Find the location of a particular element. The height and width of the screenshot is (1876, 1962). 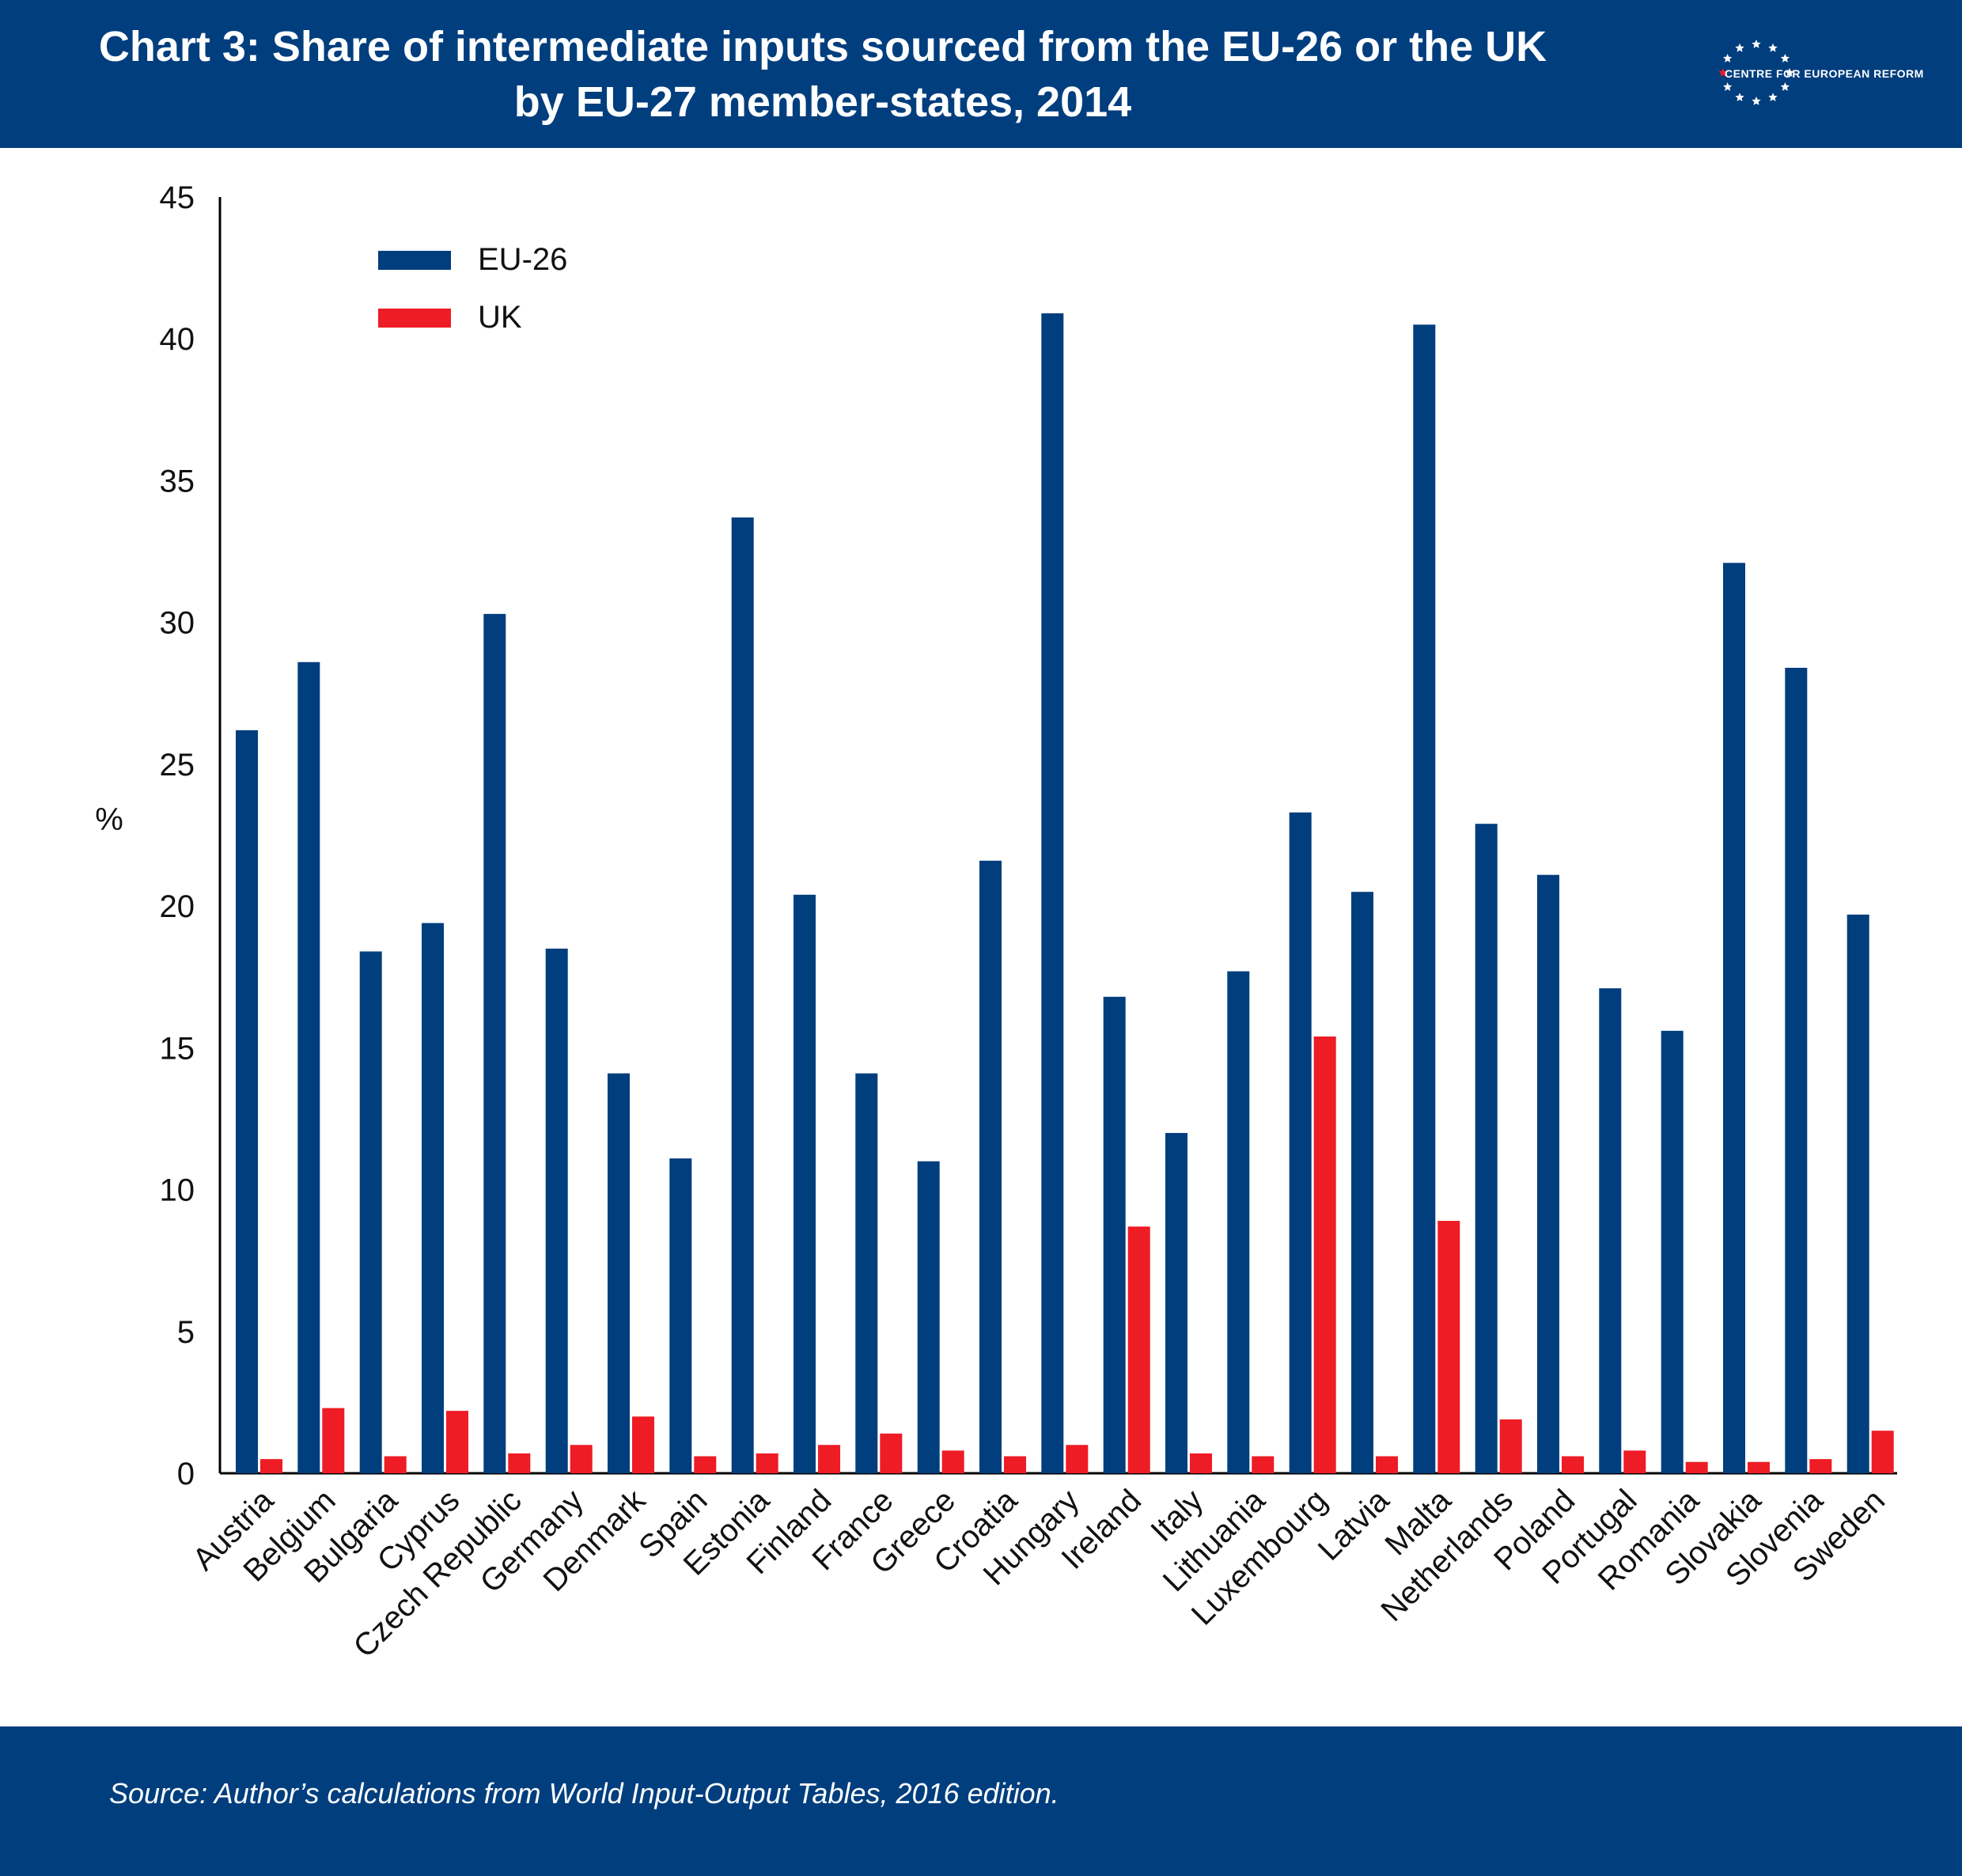

y-tick-label: 5 is located at coordinates (186, 1332).